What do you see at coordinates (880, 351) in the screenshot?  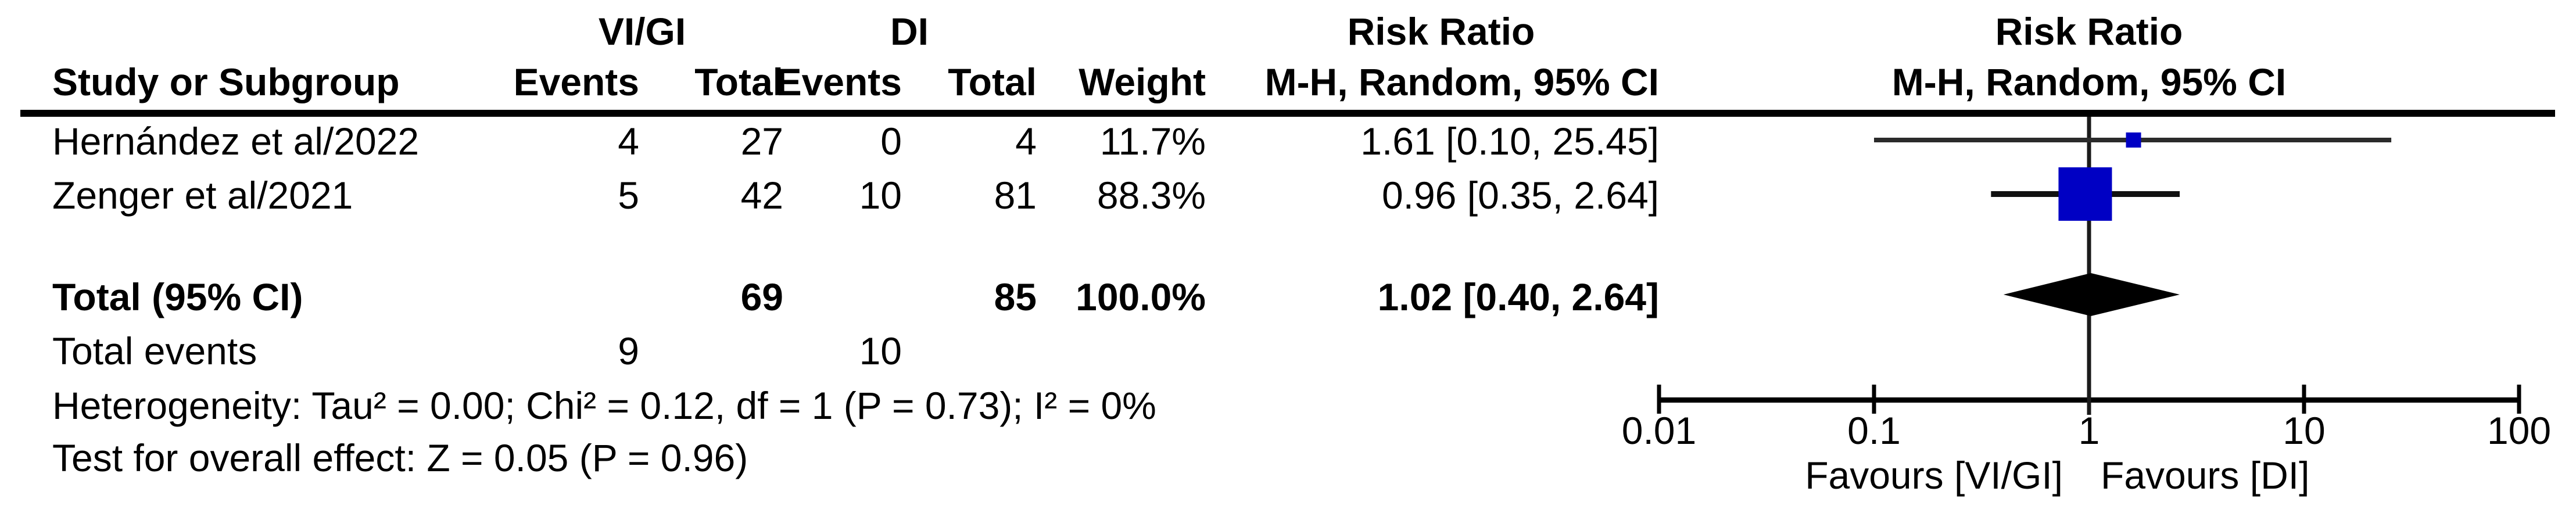 I see `total-events-ctrl: 10` at bounding box center [880, 351].